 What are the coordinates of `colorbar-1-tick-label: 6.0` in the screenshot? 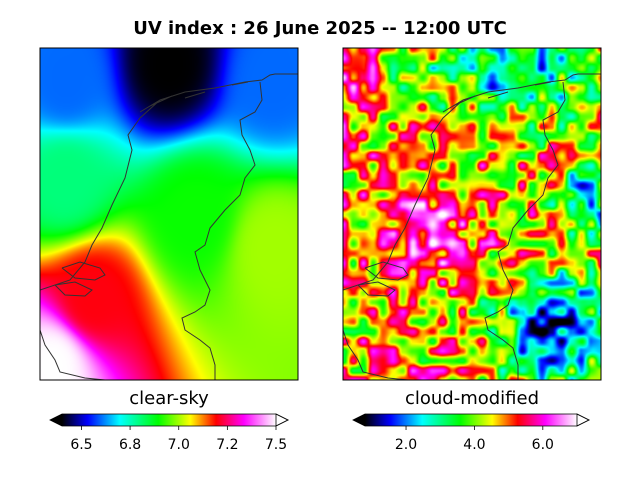 It's located at (543, 445).